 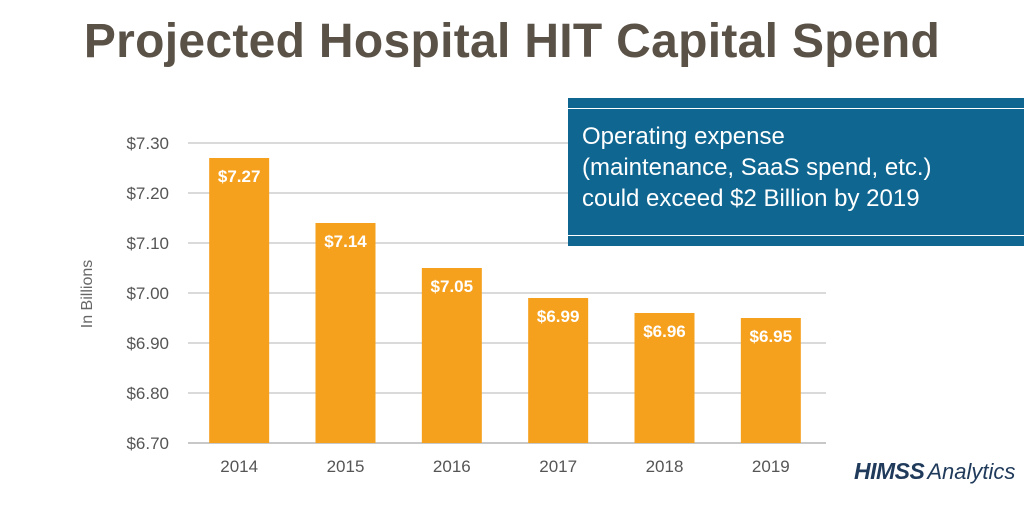 What do you see at coordinates (664, 331) in the screenshot?
I see `data-label: $6.96` at bounding box center [664, 331].